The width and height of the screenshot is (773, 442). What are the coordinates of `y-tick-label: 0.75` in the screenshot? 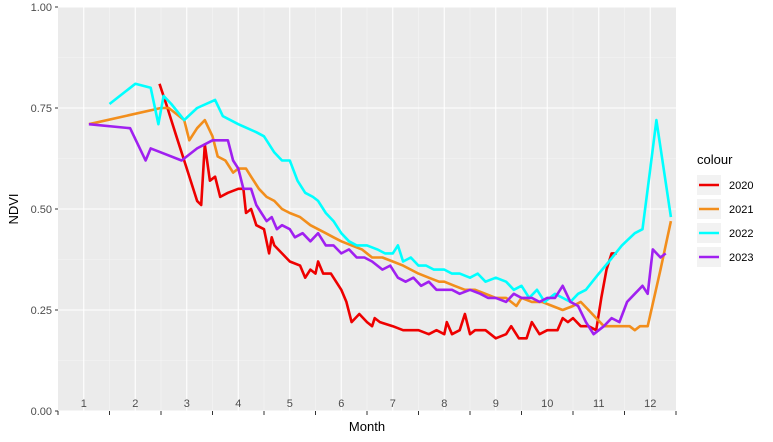 It's located at (41, 109).